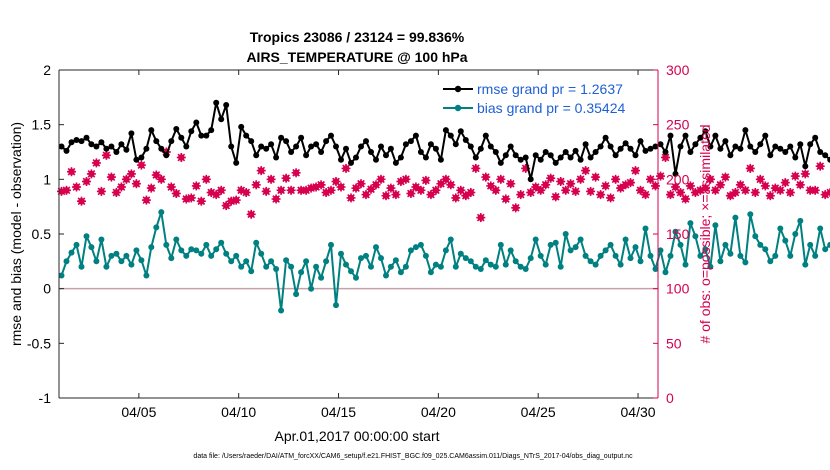  Describe the element at coordinates (705, 233) in the screenshot. I see `y-axis-label-right: # of obs: o=possible; ×=assimilated` at that location.